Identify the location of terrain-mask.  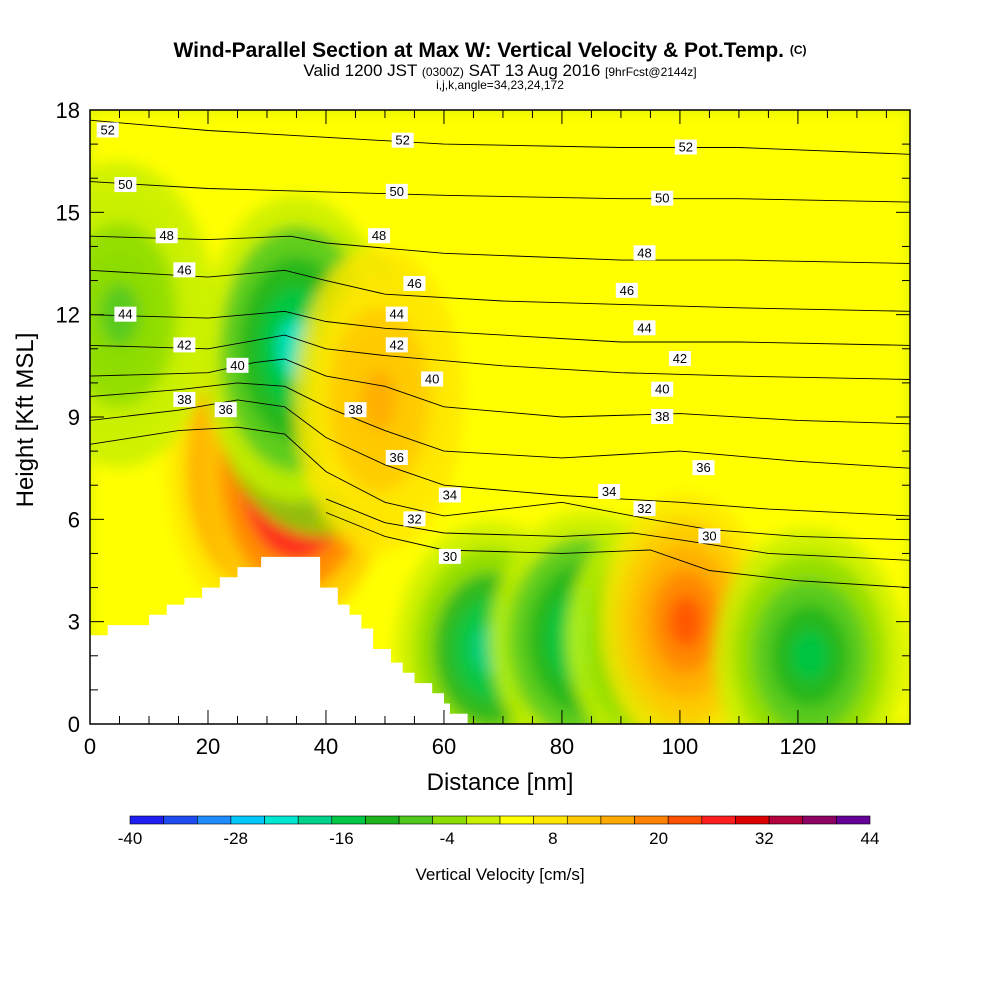
(279, 640).